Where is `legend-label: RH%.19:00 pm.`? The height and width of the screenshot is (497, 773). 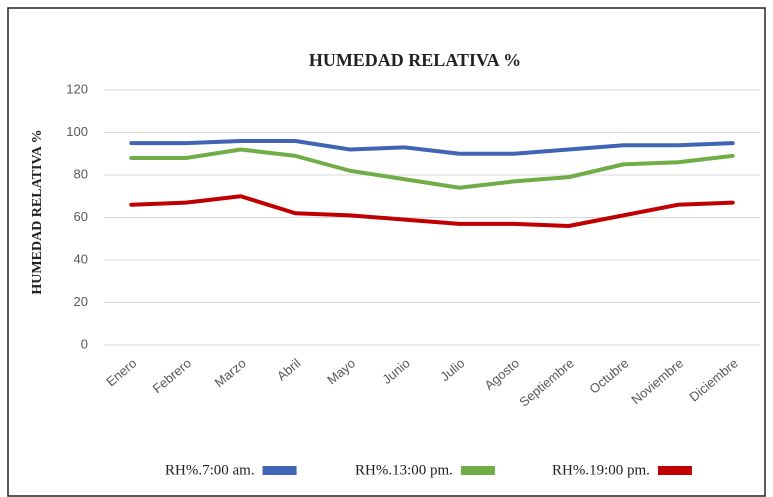 legend-label: RH%.19:00 pm. is located at coordinates (601, 470).